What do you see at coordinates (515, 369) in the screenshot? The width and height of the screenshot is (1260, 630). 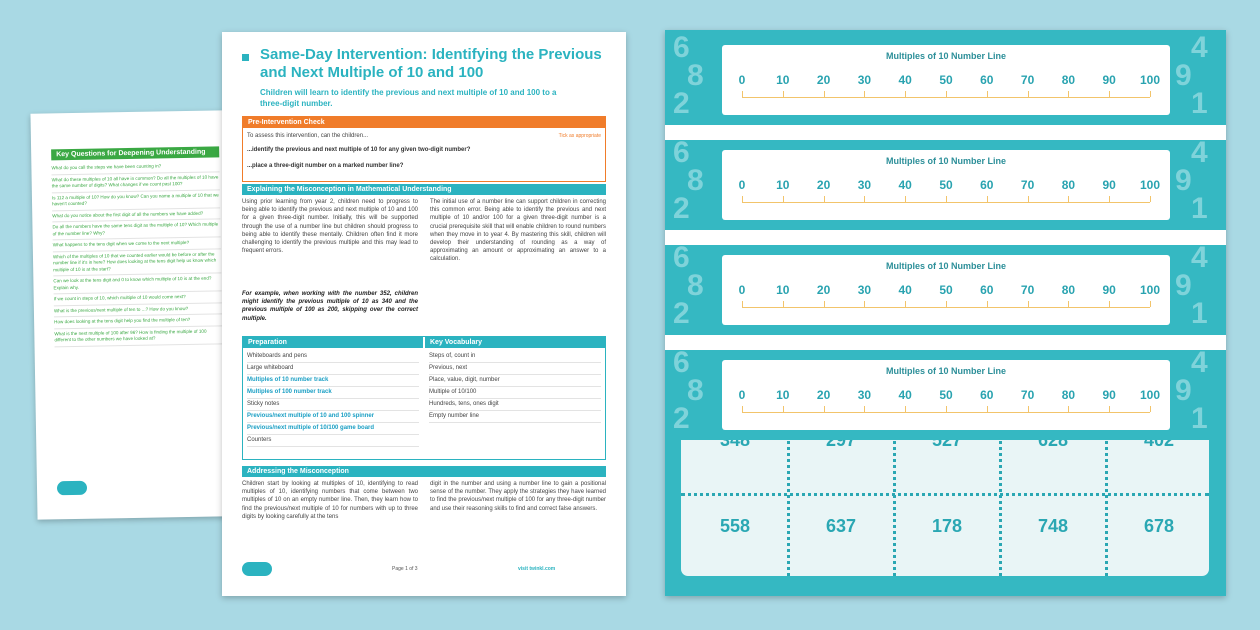 I see `list-item: Previous, next` at bounding box center [515, 369].